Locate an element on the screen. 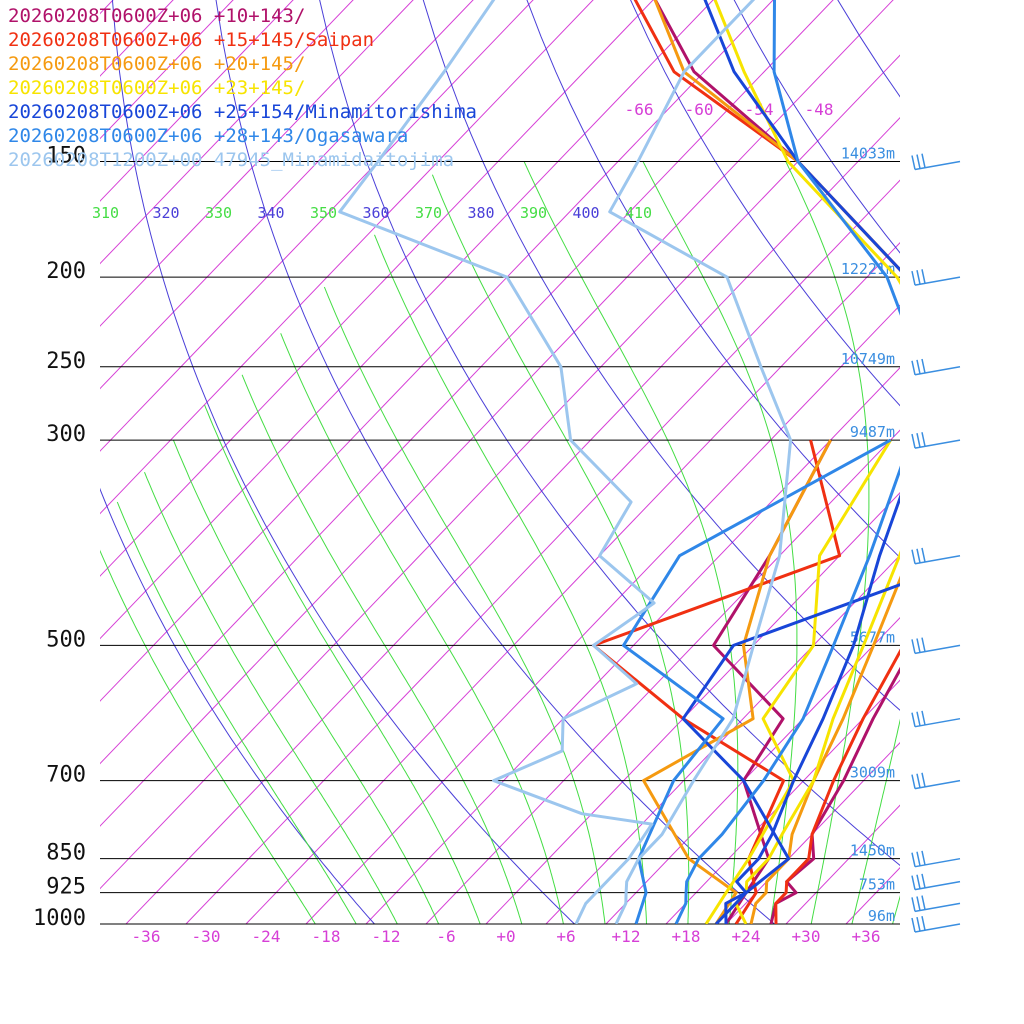 This screenshot has width=1024, height=1024. pressure-label: 100 is located at coordinates (66, 3).